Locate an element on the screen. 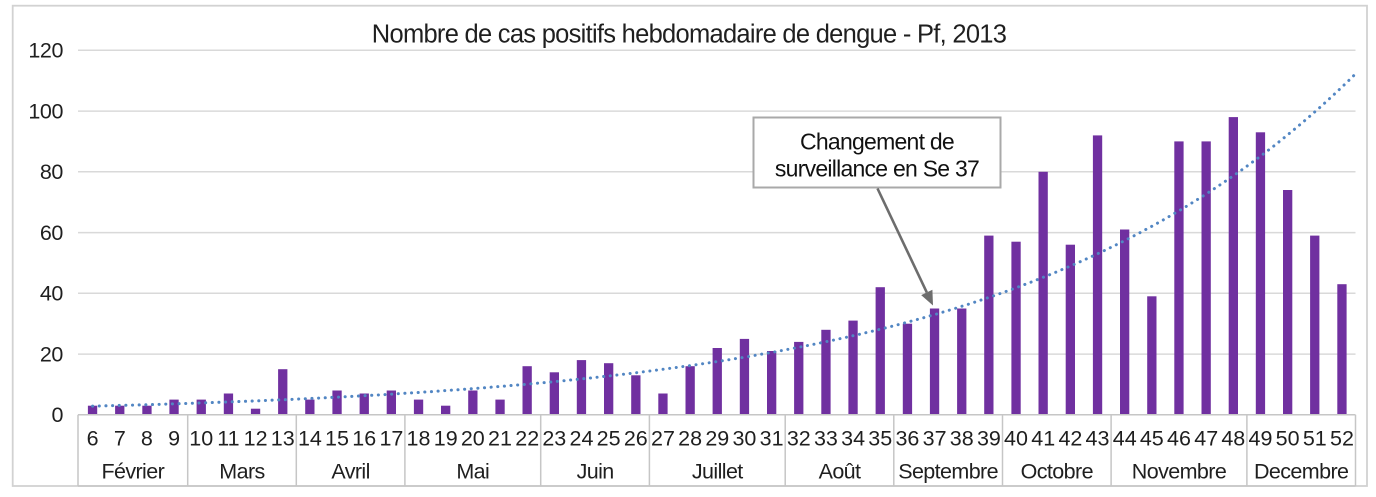 The width and height of the screenshot is (1376, 497). svg-text: 27 is located at coordinates (663, 438).